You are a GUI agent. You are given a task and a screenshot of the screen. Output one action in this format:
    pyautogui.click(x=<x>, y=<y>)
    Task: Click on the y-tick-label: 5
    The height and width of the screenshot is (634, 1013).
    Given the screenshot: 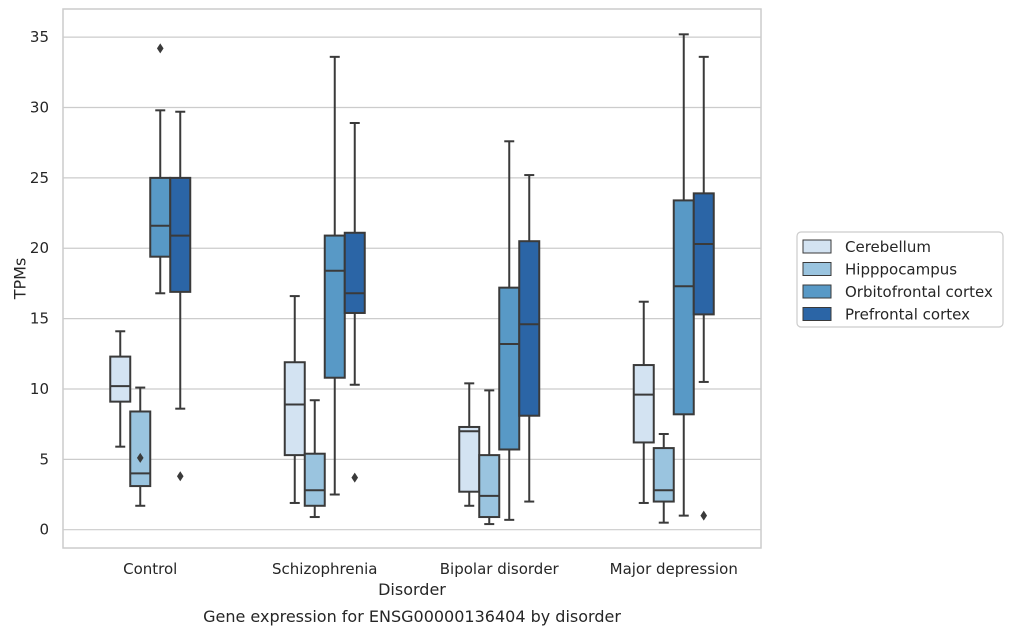 What is the action you would take?
    pyautogui.click(x=44, y=459)
    